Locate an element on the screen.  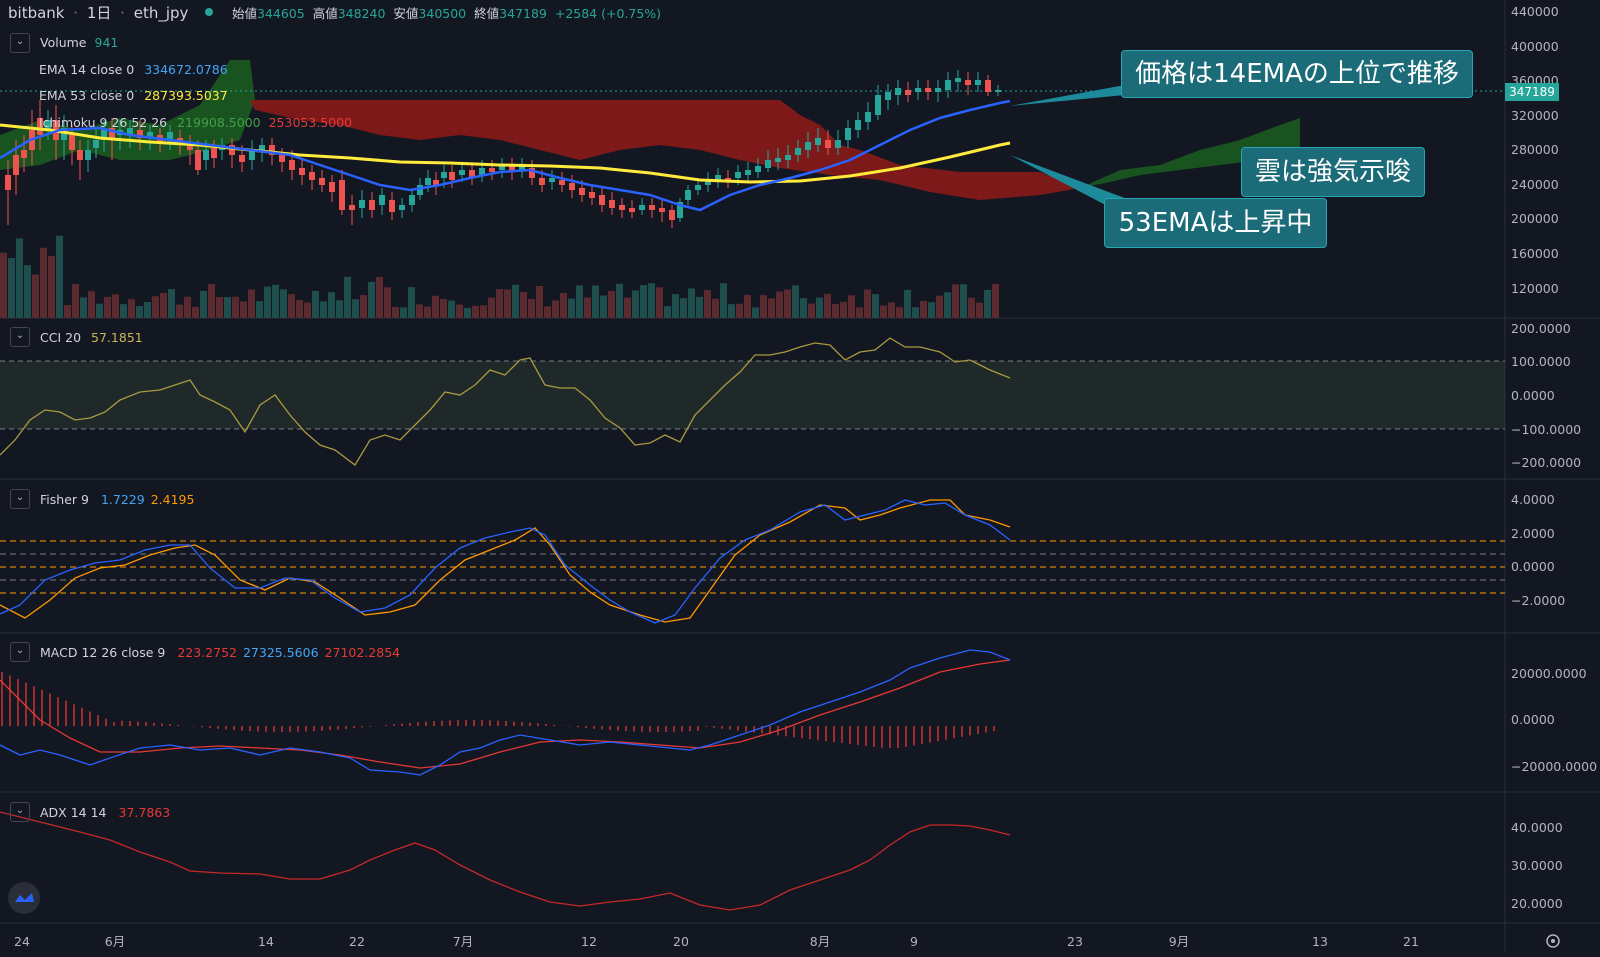
legend-cci: ⌄ CCI 20 57.1851 is located at coordinates (76, 337).